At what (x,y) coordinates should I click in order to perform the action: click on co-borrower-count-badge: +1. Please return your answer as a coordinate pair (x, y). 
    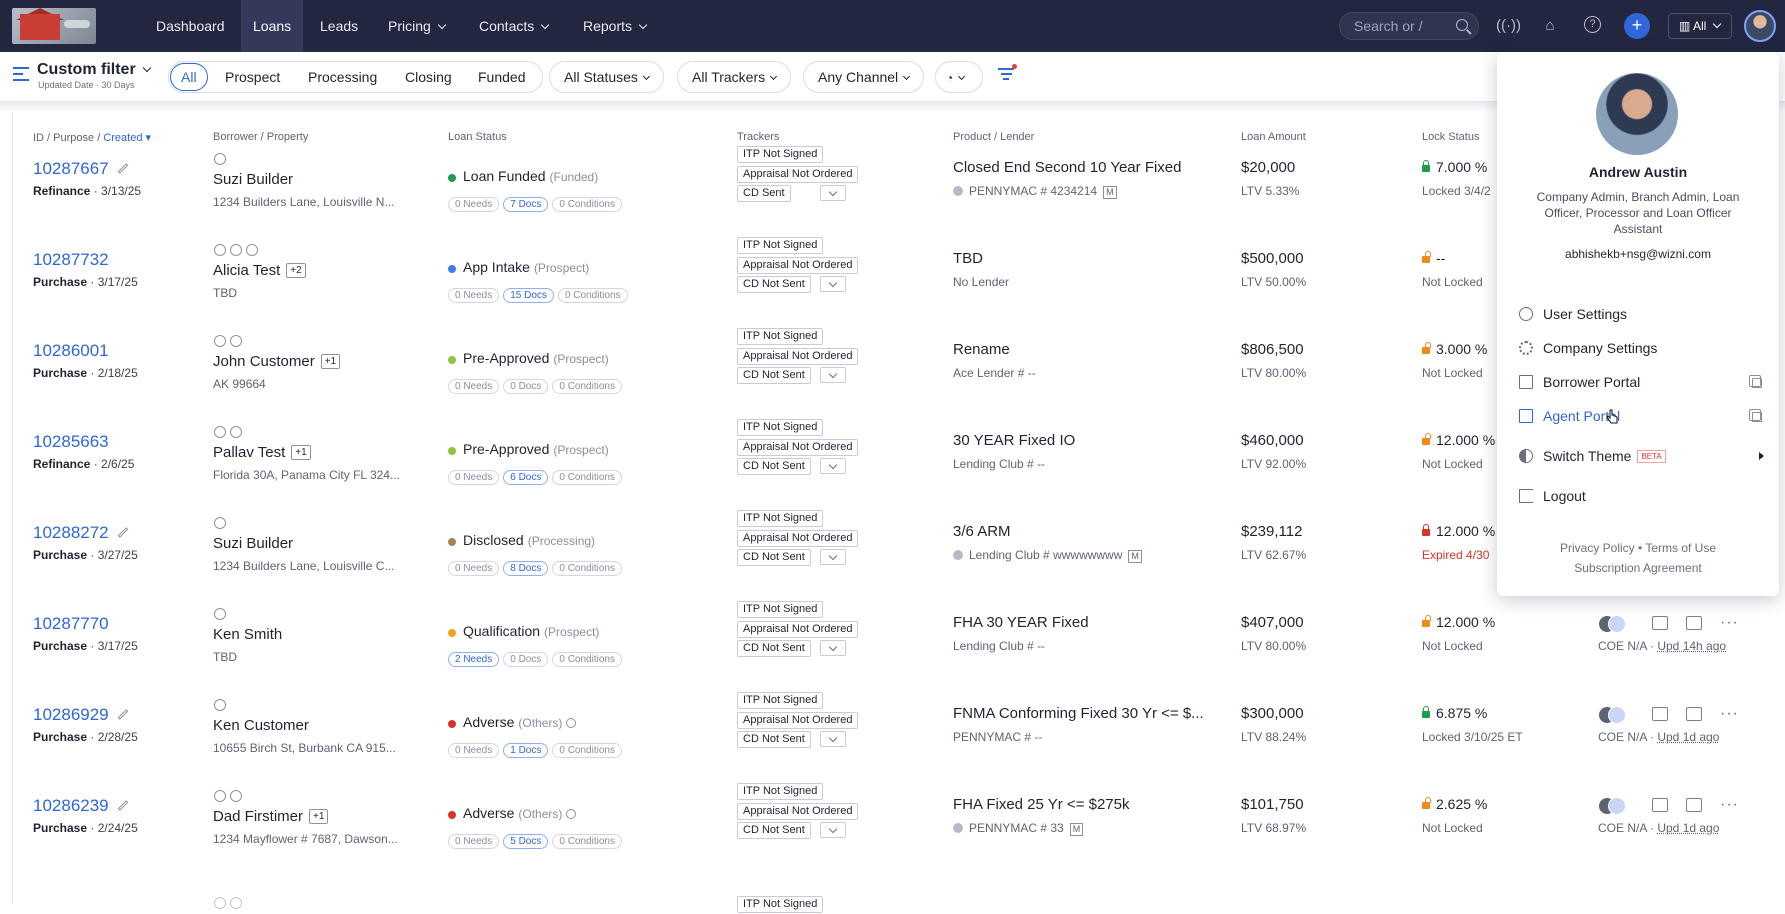
    Looking at the image, I should click on (330, 361).